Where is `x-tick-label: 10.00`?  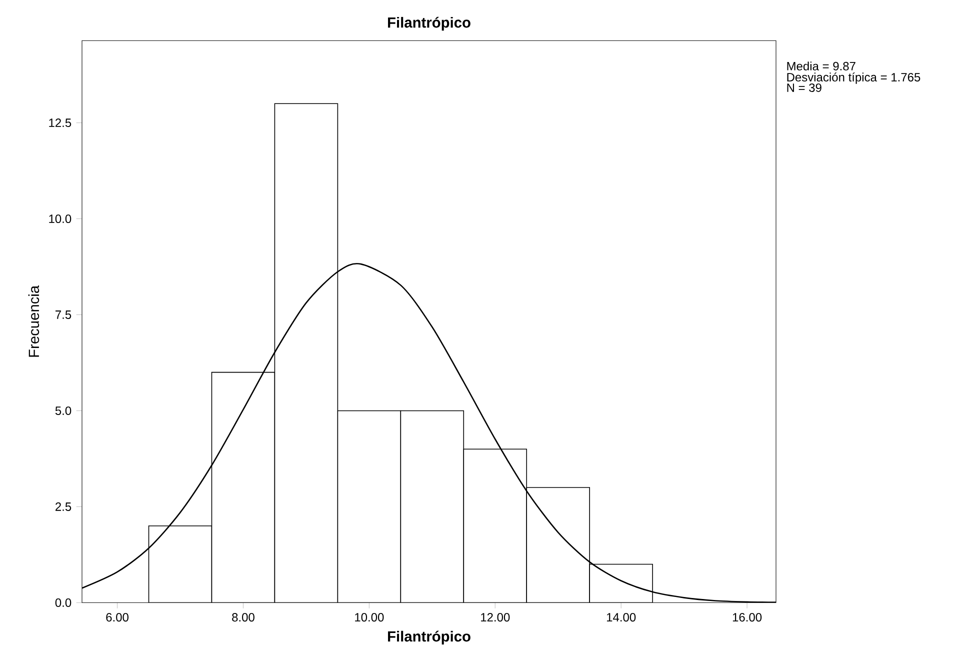 x-tick-label: 10.00 is located at coordinates (369, 617).